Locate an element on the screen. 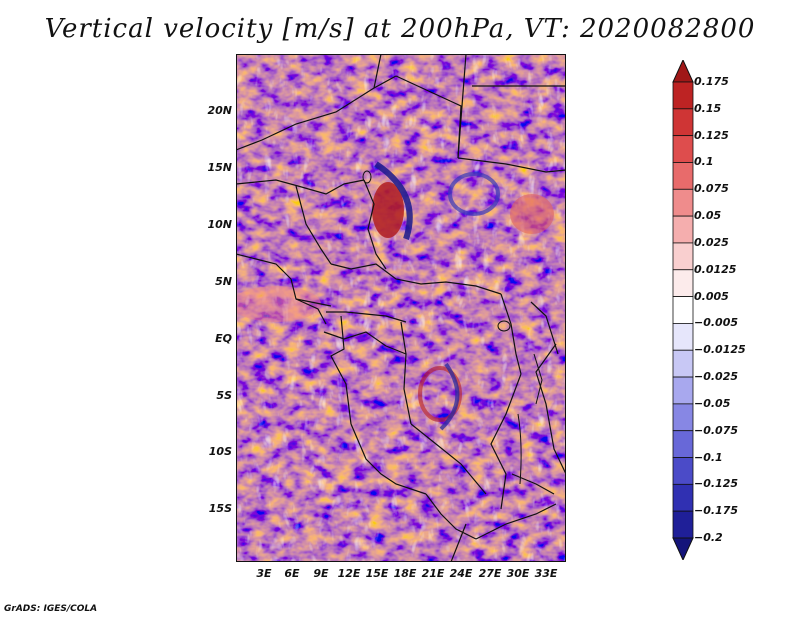 The width and height of the screenshot is (800, 618). colorbar-top-arrow is located at coordinates (683, 71).